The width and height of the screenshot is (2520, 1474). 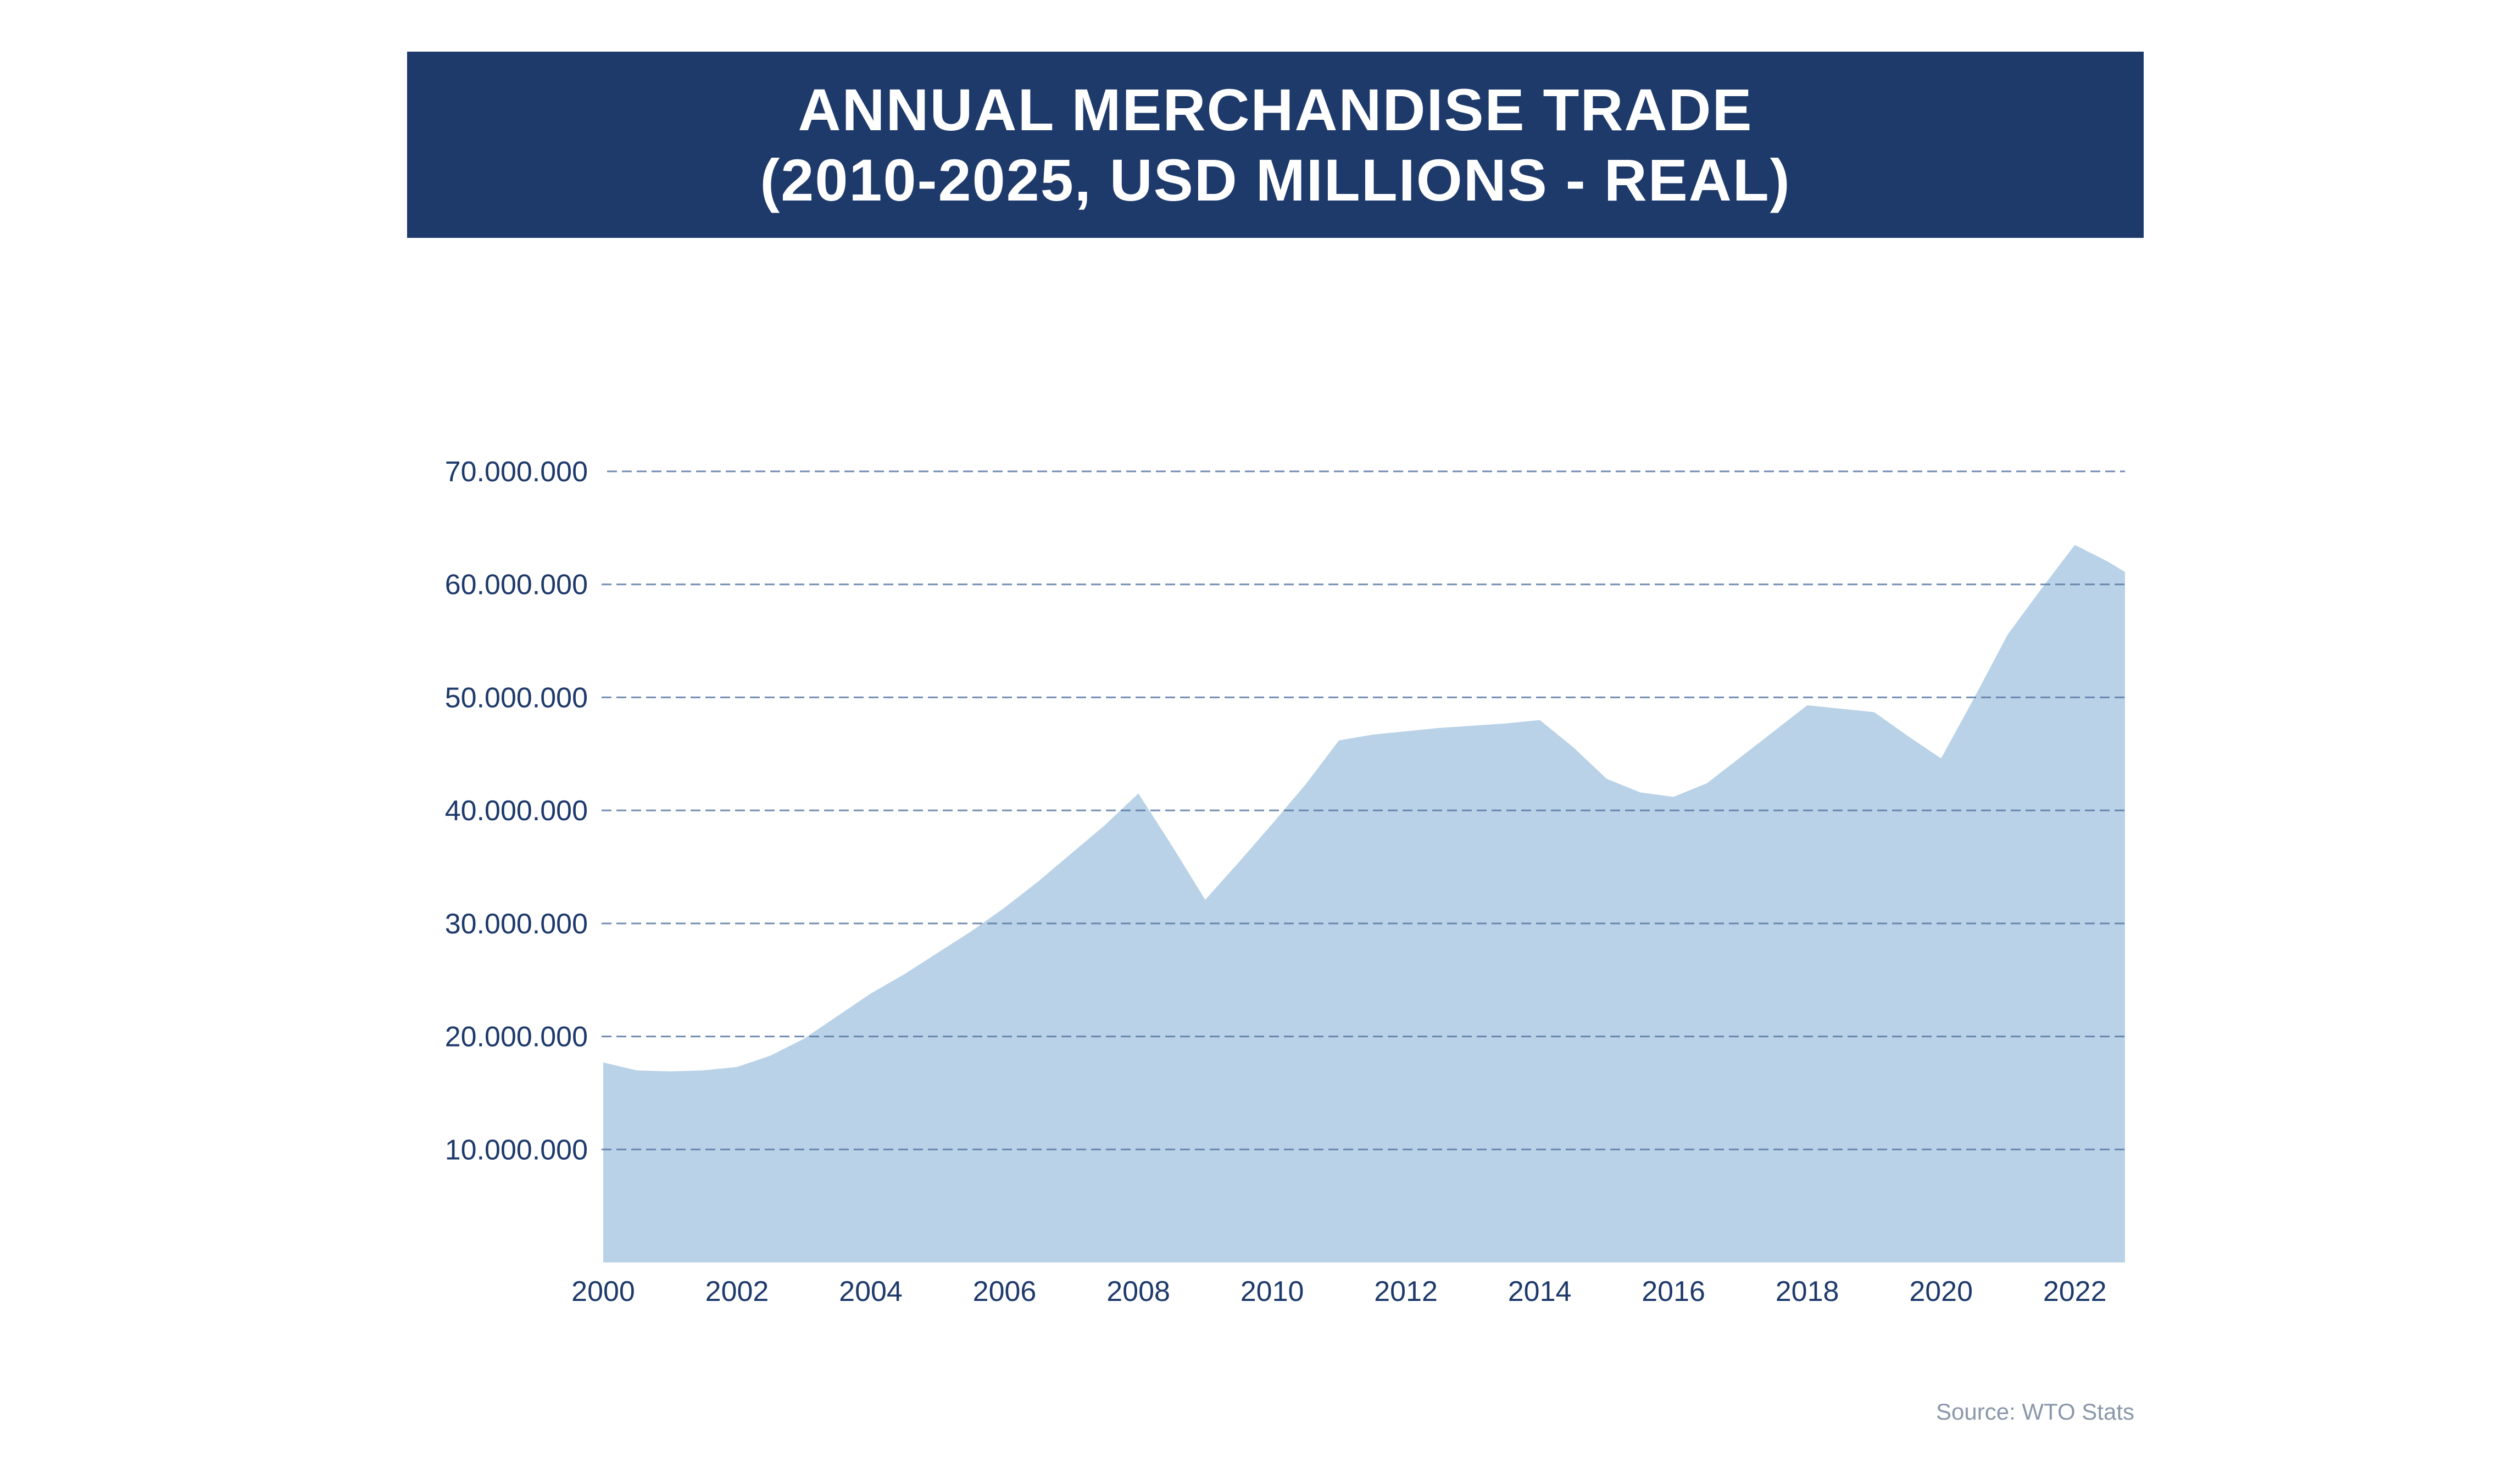 What do you see at coordinates (2035, 1412) in the screenshot?
I see `source-note: Source: WTO Stats` at bounding box center [2035, 1412].